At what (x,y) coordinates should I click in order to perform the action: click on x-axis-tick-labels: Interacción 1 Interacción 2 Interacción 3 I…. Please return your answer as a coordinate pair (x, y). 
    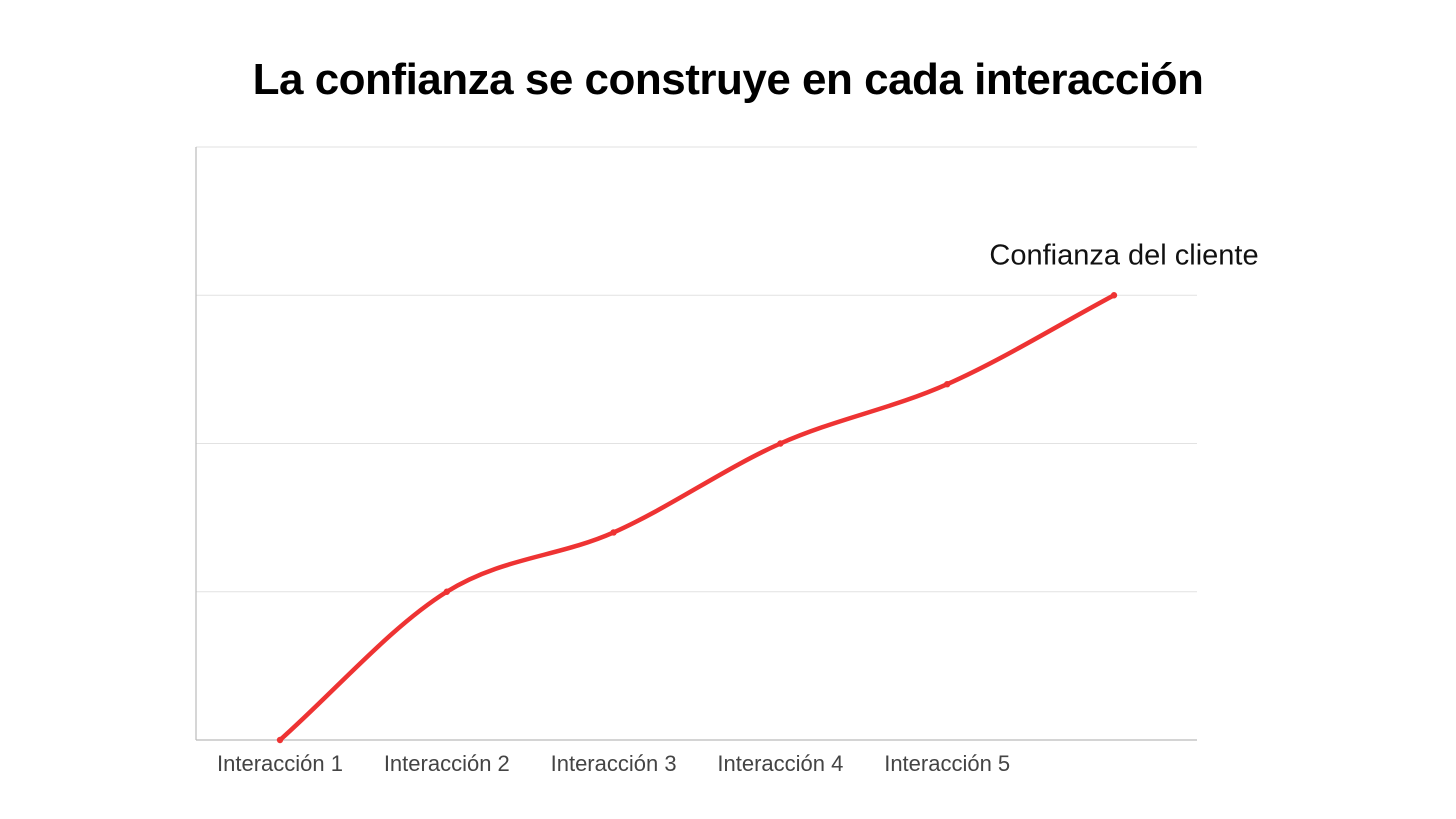
    Looking at the image, I should click on (613, 763).